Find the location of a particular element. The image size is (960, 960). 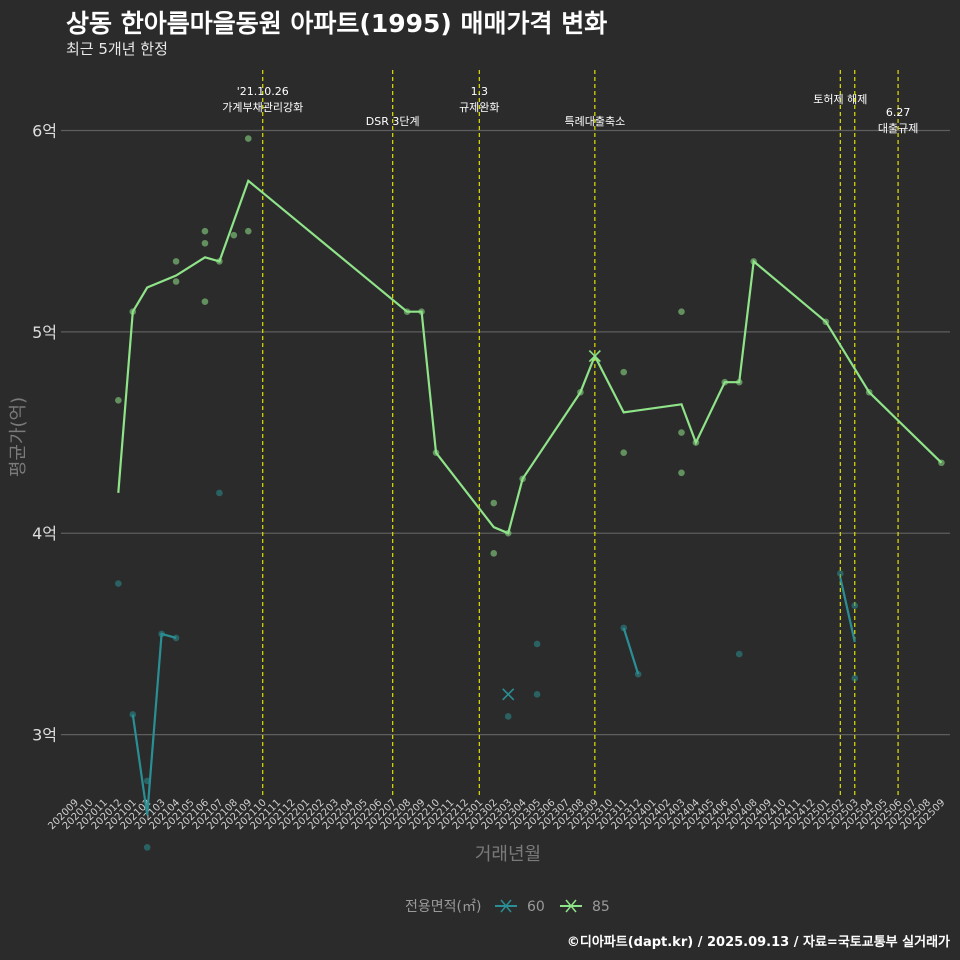

chart-subtitle: 최근 5개년 한정 is located at coordinates (117, 49).